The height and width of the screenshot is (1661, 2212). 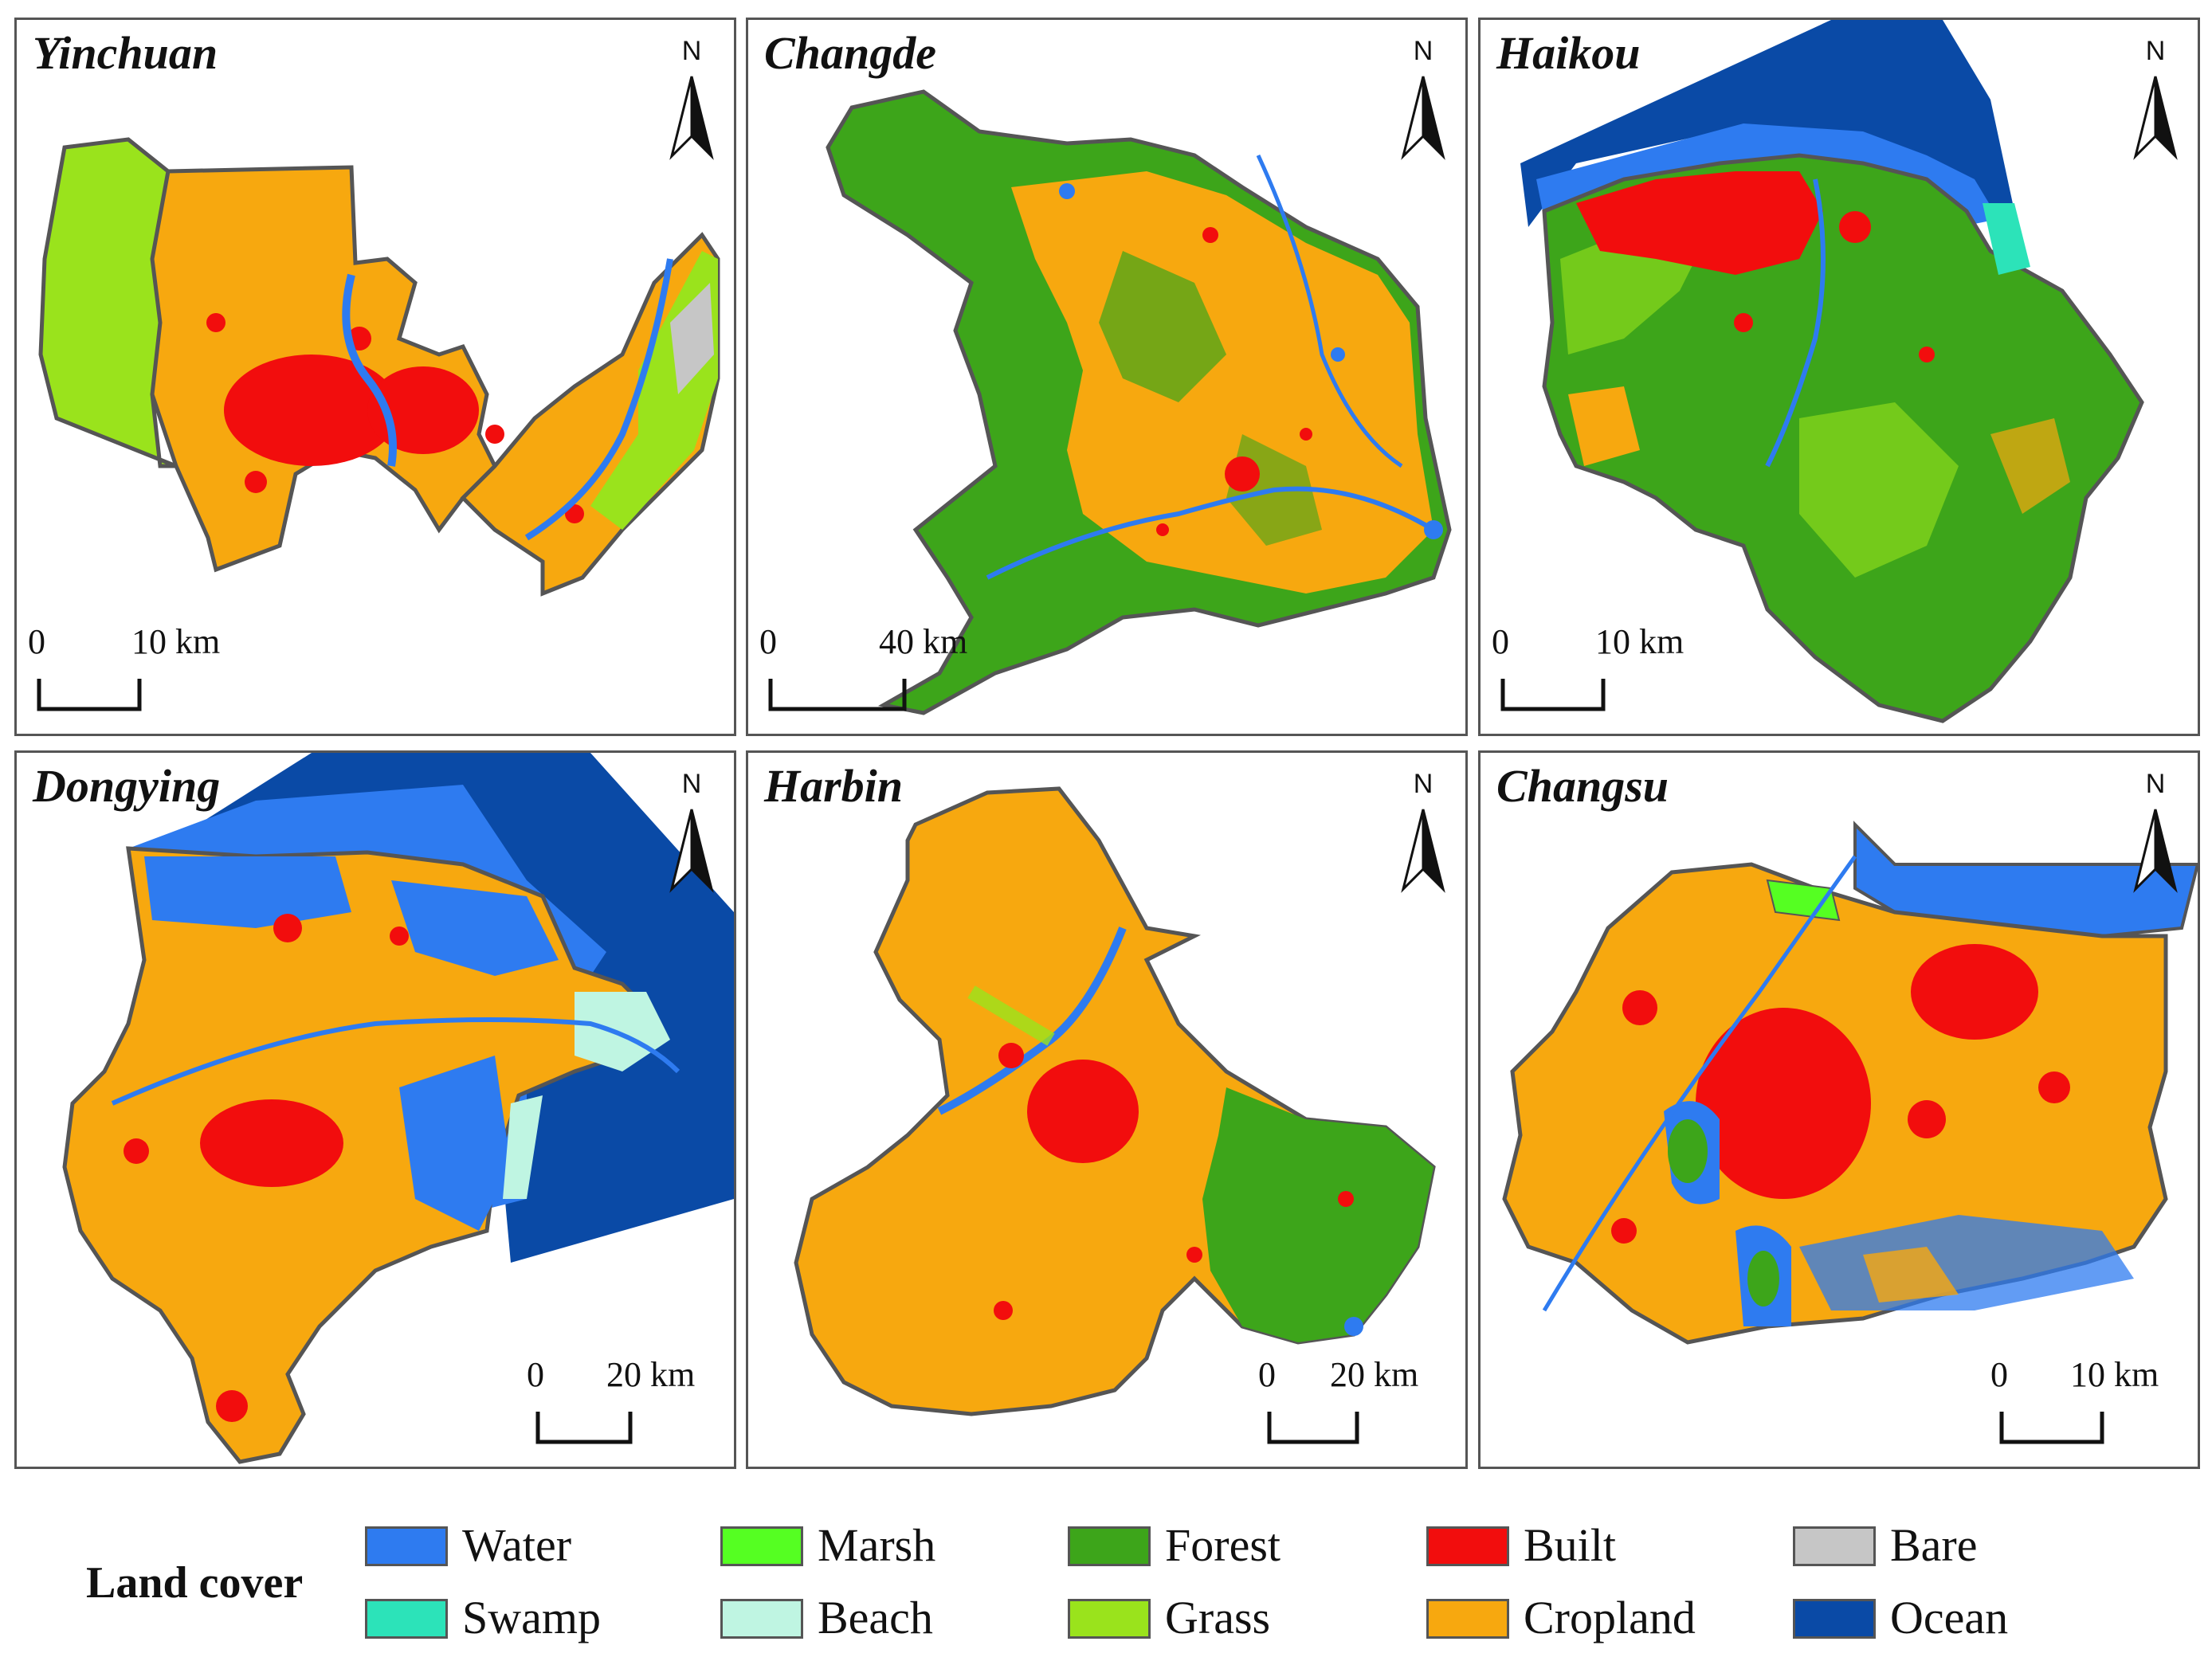 What do you see at coordinates (886, 669) in the screenshot?
I see `scale-bar: 0 40 km` at bounding box center [886, 669].